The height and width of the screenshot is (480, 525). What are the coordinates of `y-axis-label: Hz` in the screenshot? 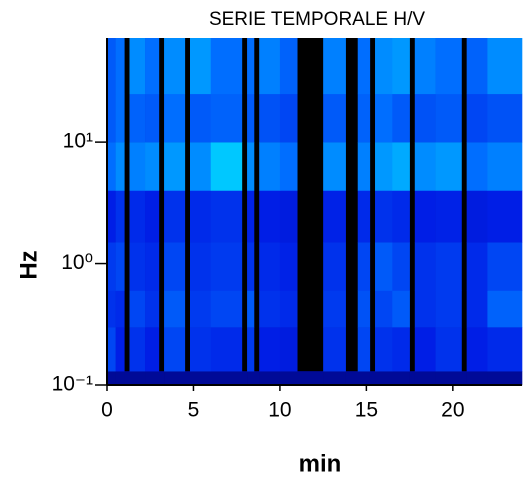 It's located at (28, 264).